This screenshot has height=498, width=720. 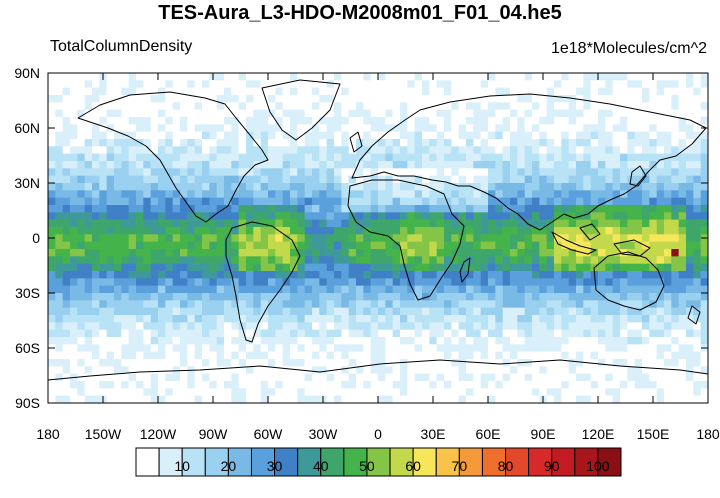 What do you see at coordinates (488, 434) in the screenshot?
I see `lon-tick-label: 60E` at bounding box center [488, 434].